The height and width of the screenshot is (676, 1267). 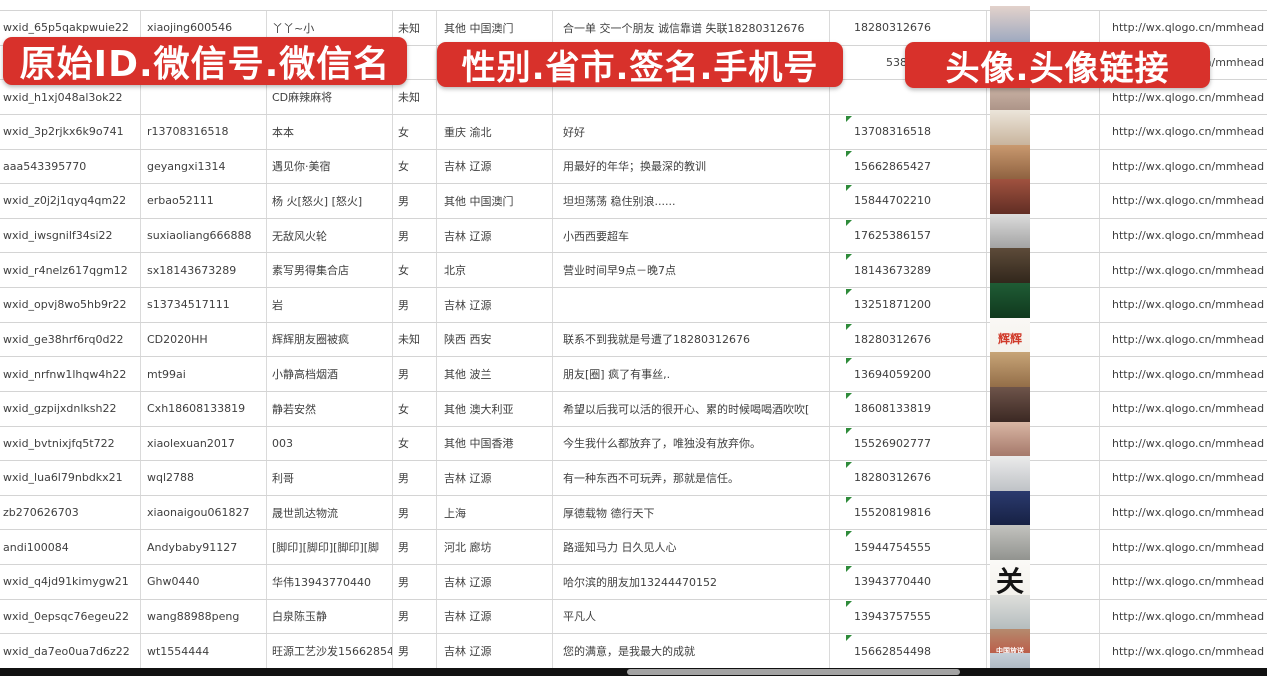 I want to click on cell-phone: 13943757555, so click(x=908, y=616).